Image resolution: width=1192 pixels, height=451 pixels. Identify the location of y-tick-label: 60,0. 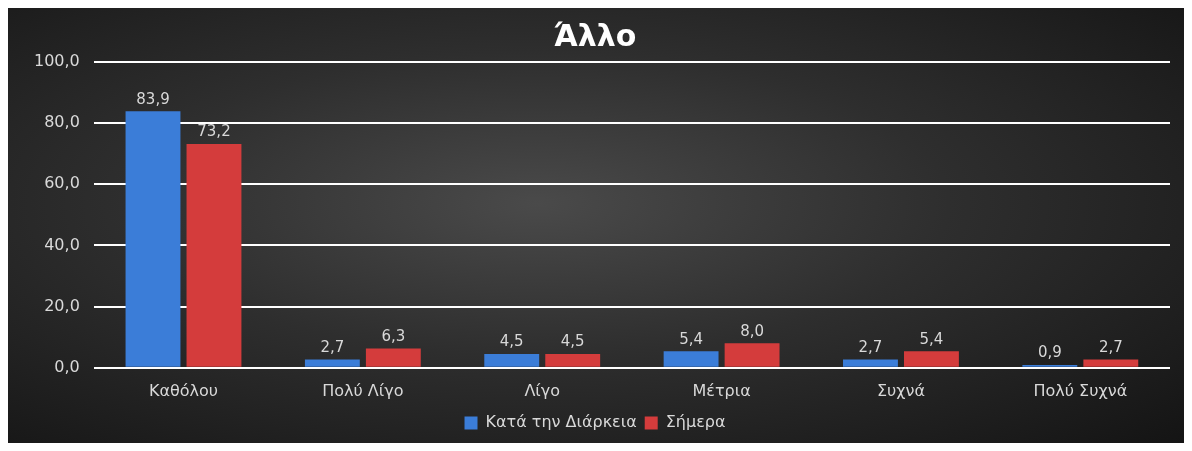
(62, 183).